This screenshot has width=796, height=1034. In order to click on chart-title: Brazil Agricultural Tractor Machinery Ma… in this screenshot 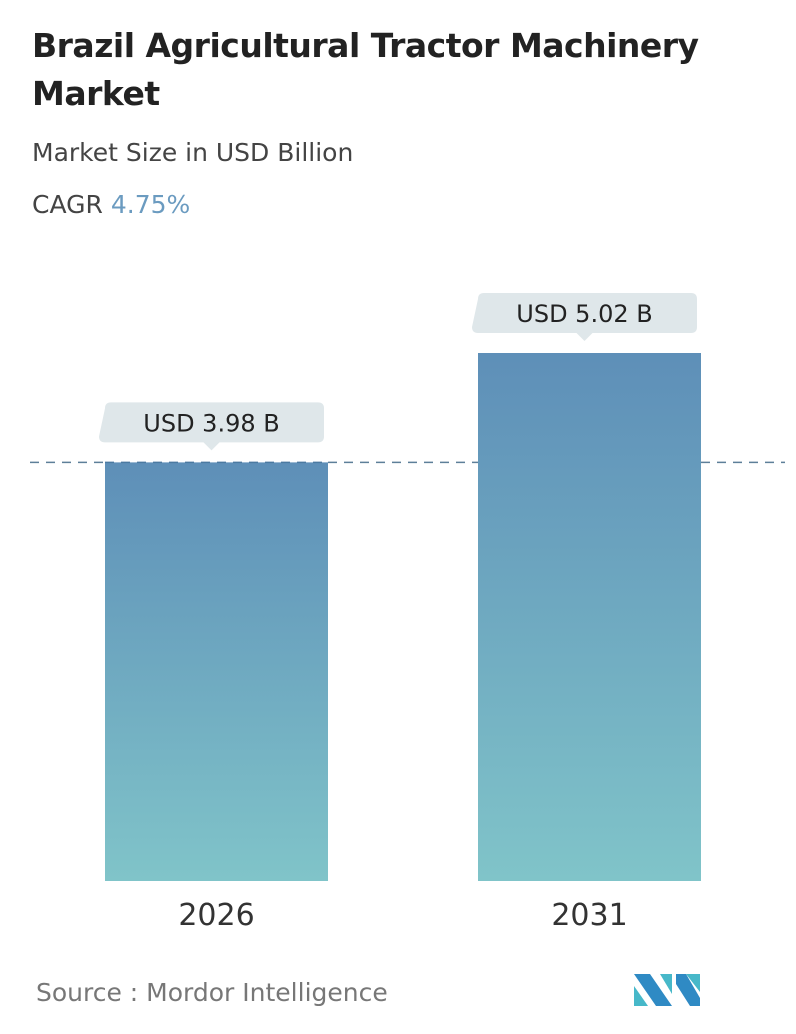, I will do `click(365, 69)`.